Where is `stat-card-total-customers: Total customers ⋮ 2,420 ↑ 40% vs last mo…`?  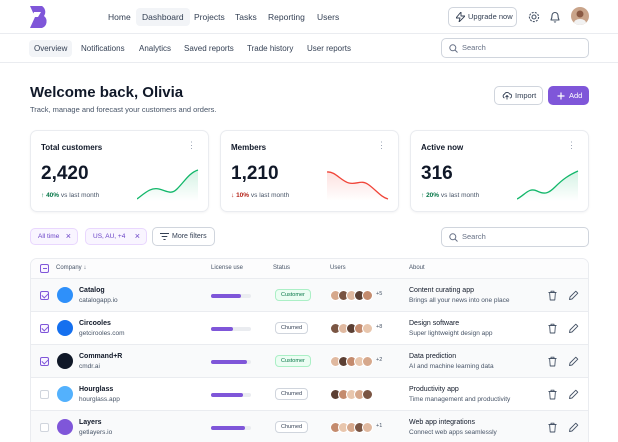 stat-card-total-customers: Total customers ⋮ 2,420 ↑ 40% vs last mo… is located at coordinates (119, 171).